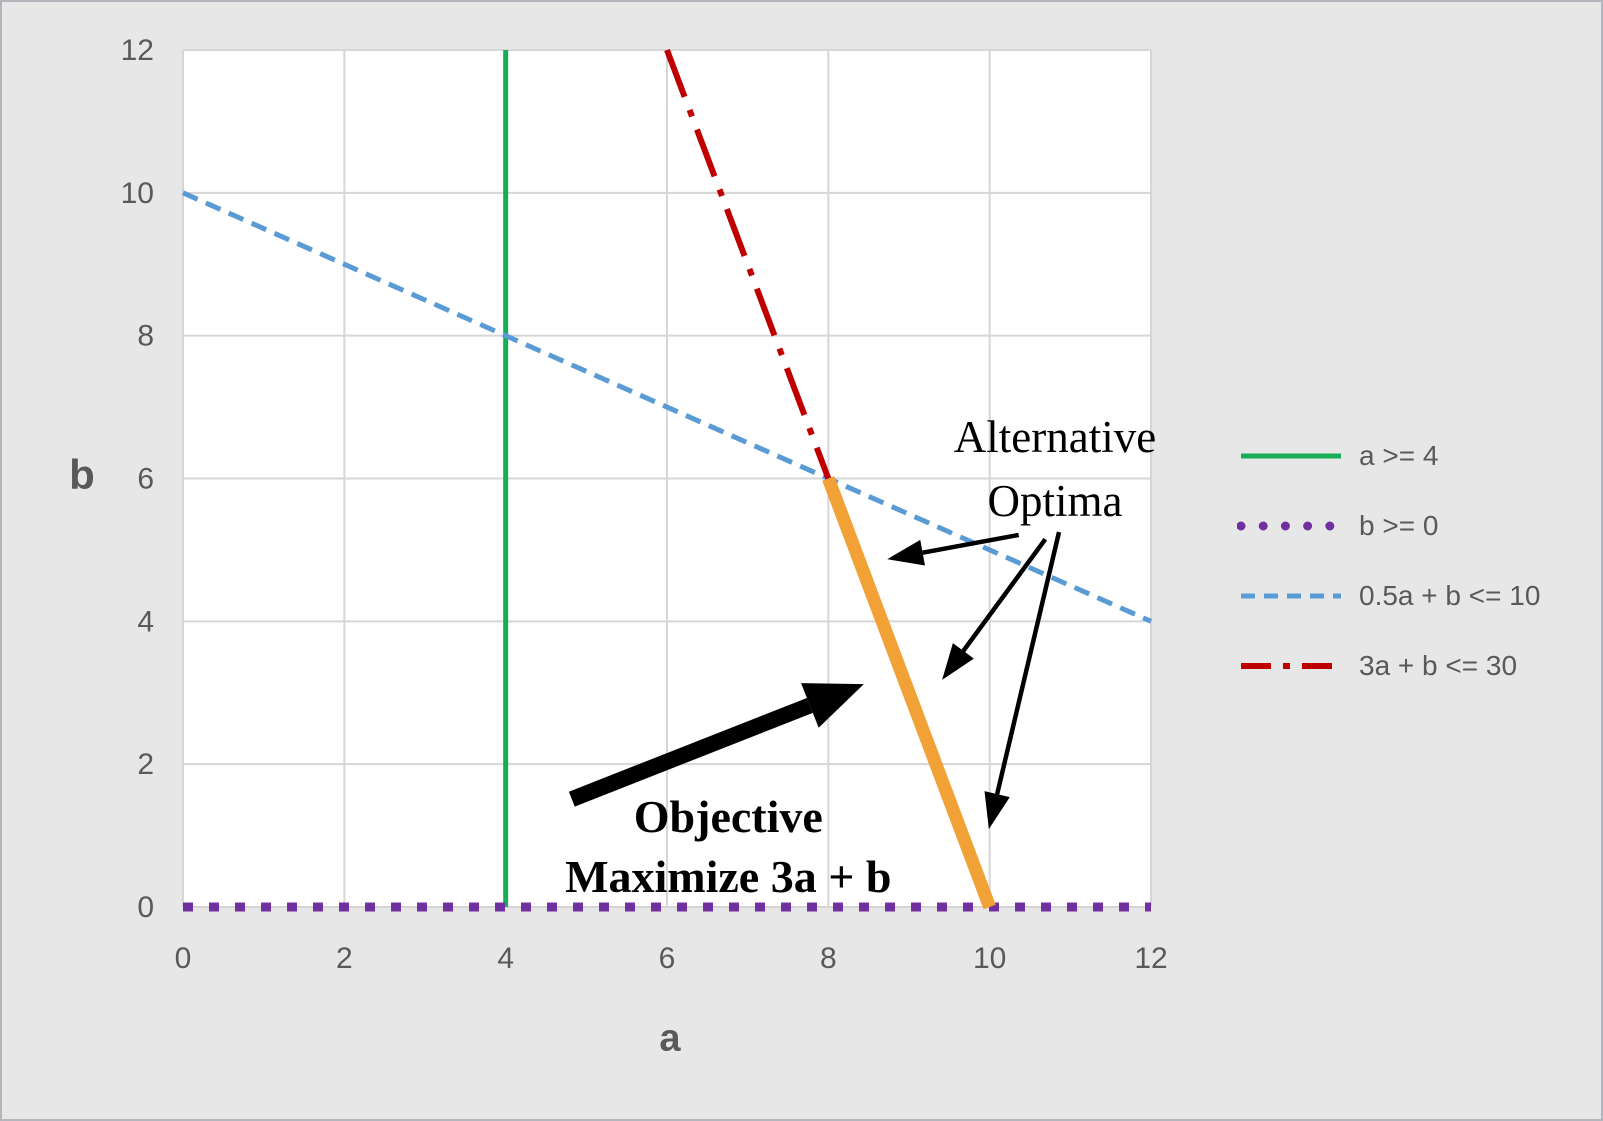 This screenshot has height=1121, width=1603. I want to click on pointer-arrow-0-shaft, so click(971, 543).